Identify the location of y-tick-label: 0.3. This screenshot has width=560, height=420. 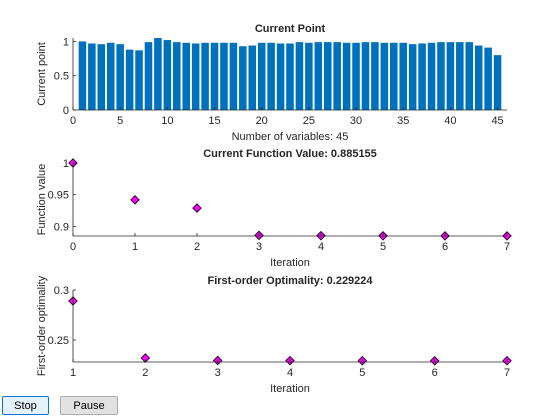
(61, 291).